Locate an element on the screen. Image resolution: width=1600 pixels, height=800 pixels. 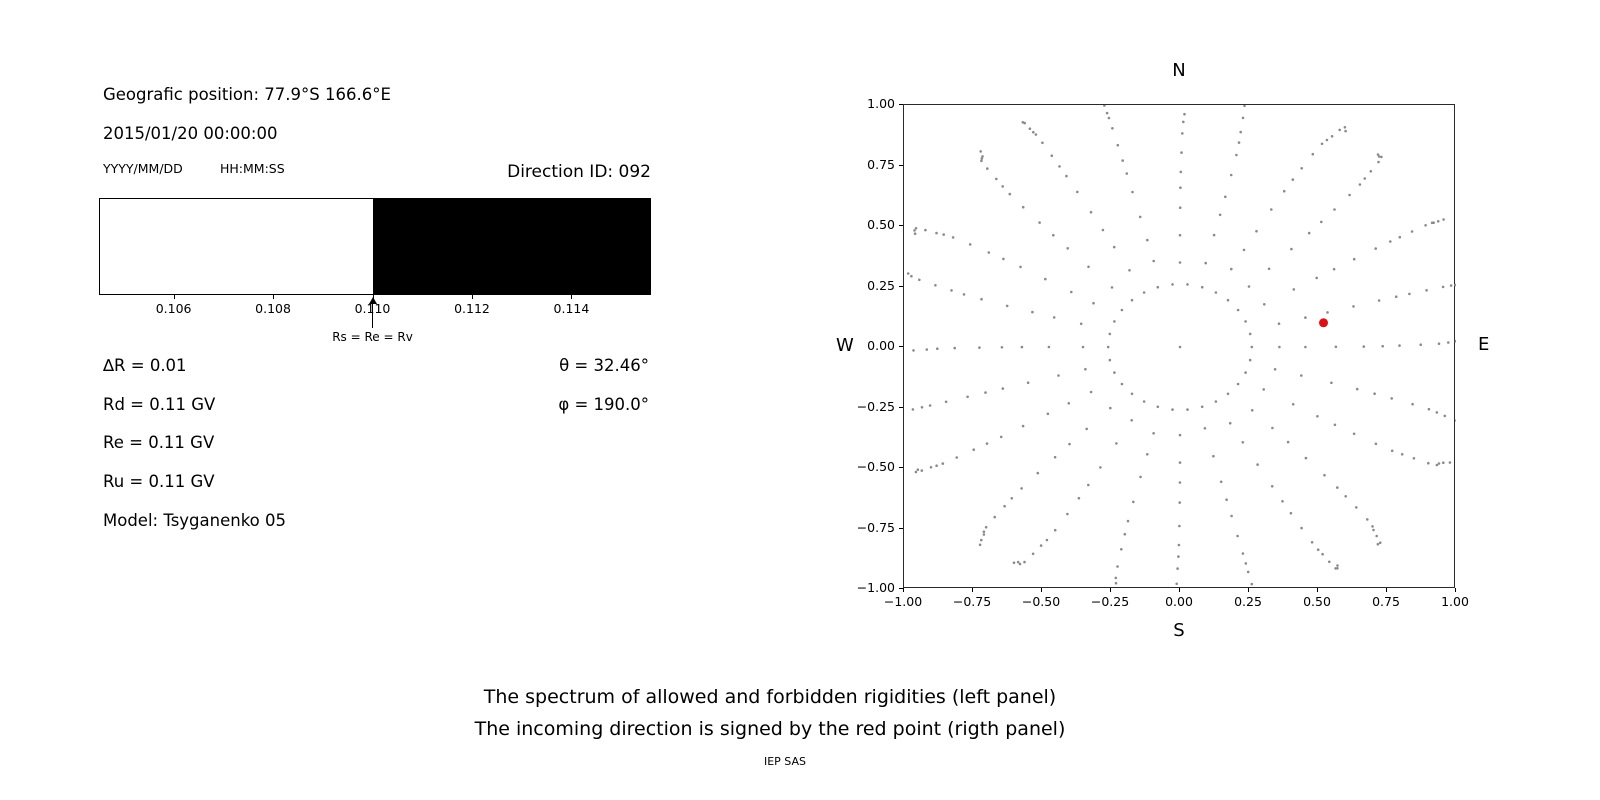
y-tick-label: 0.00 is located at coordinates (881, 345).